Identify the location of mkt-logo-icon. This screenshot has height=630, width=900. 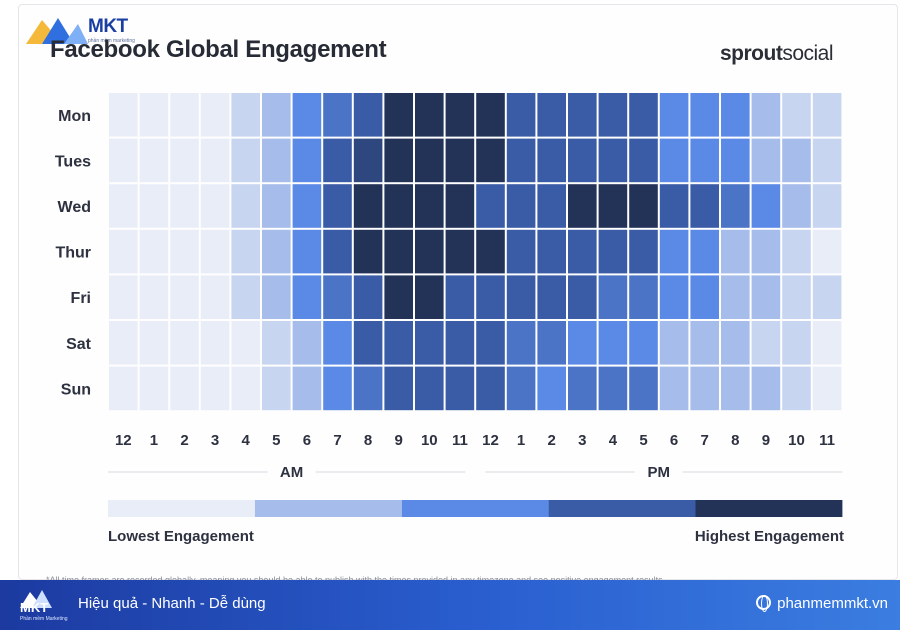
(57, 31).